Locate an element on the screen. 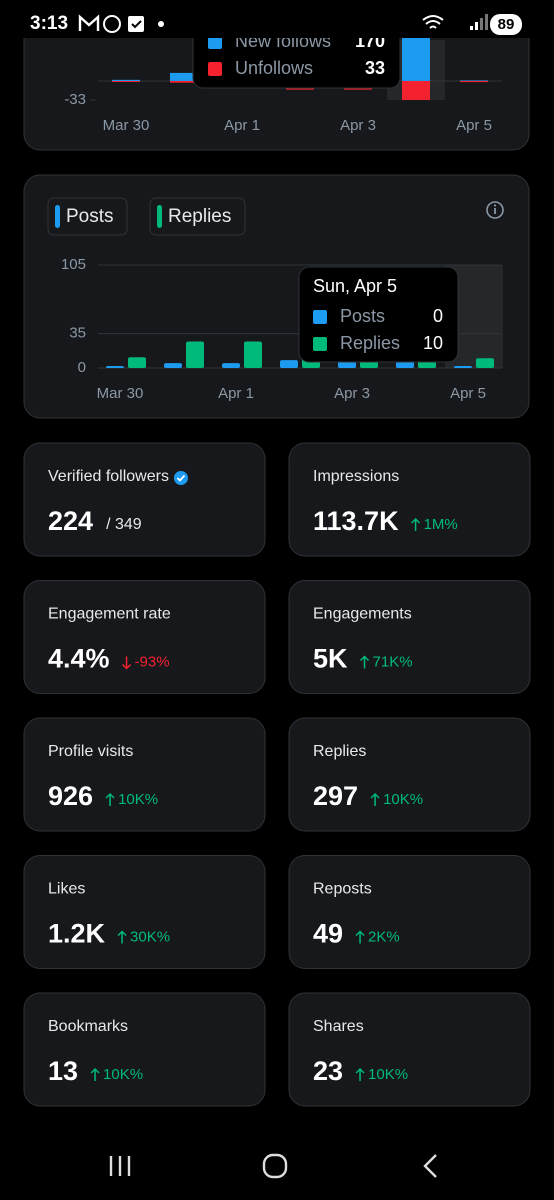 This screenshot has height=1200, width=554. stat-label: Shares is located at coordinates (338, 1026).